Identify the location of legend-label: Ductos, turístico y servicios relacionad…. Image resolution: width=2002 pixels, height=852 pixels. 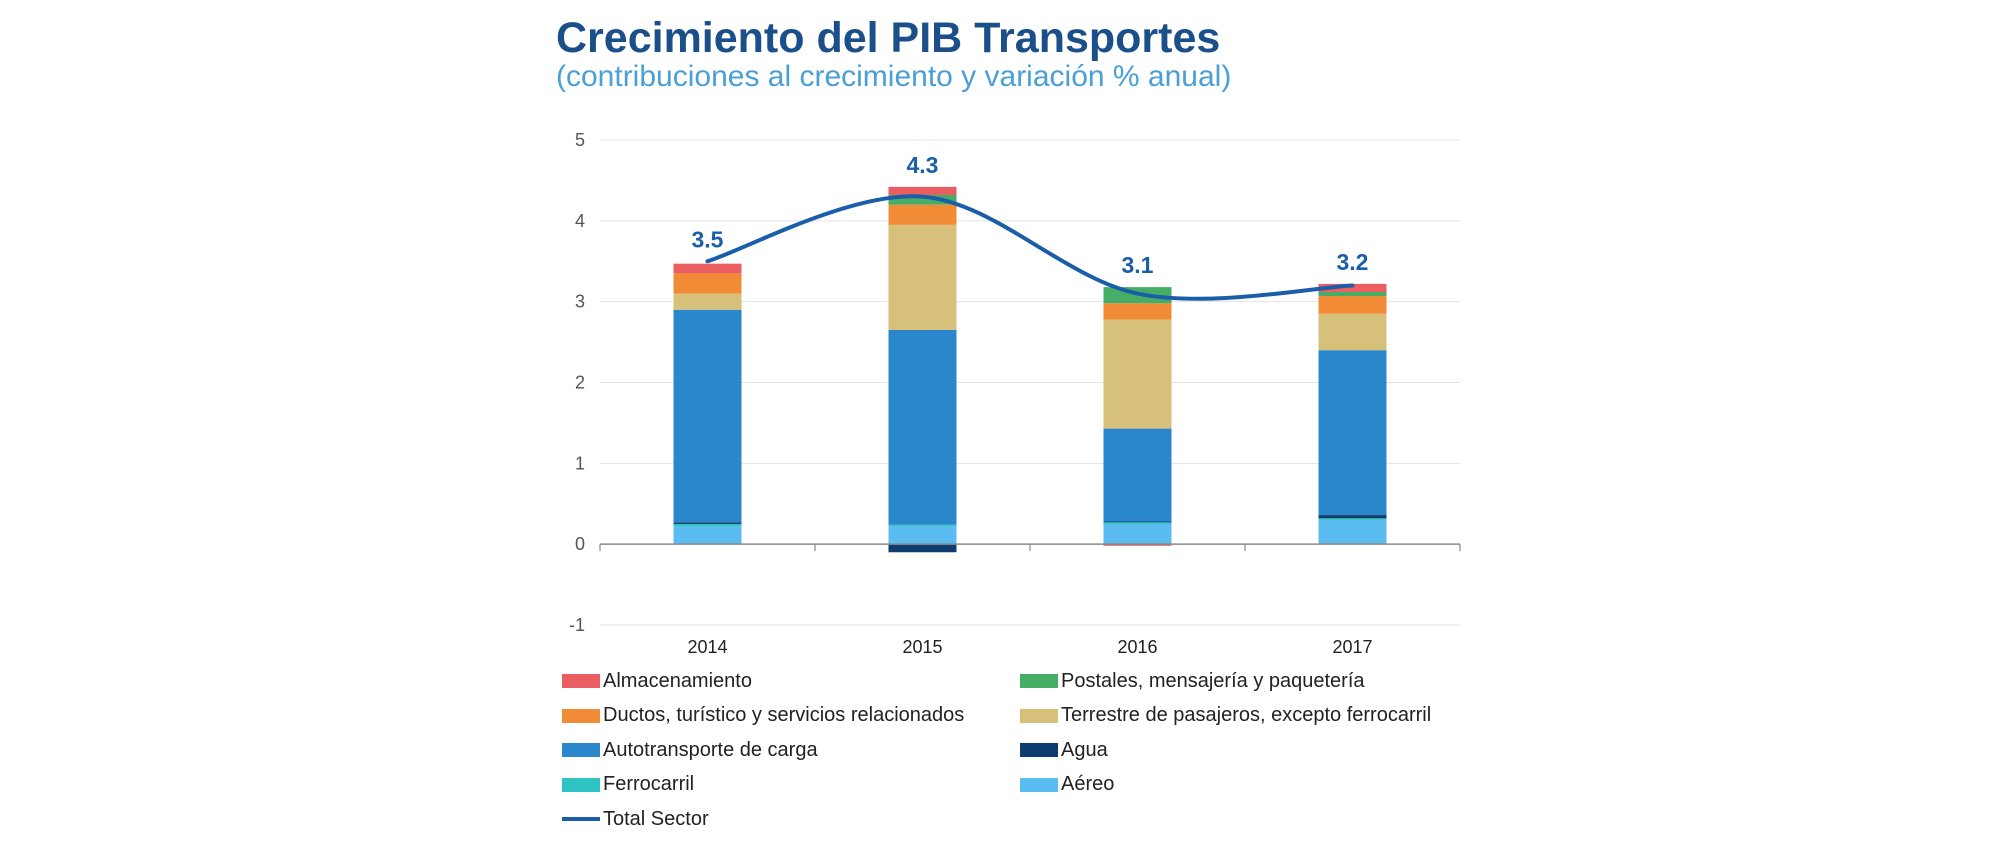
(784, 715).